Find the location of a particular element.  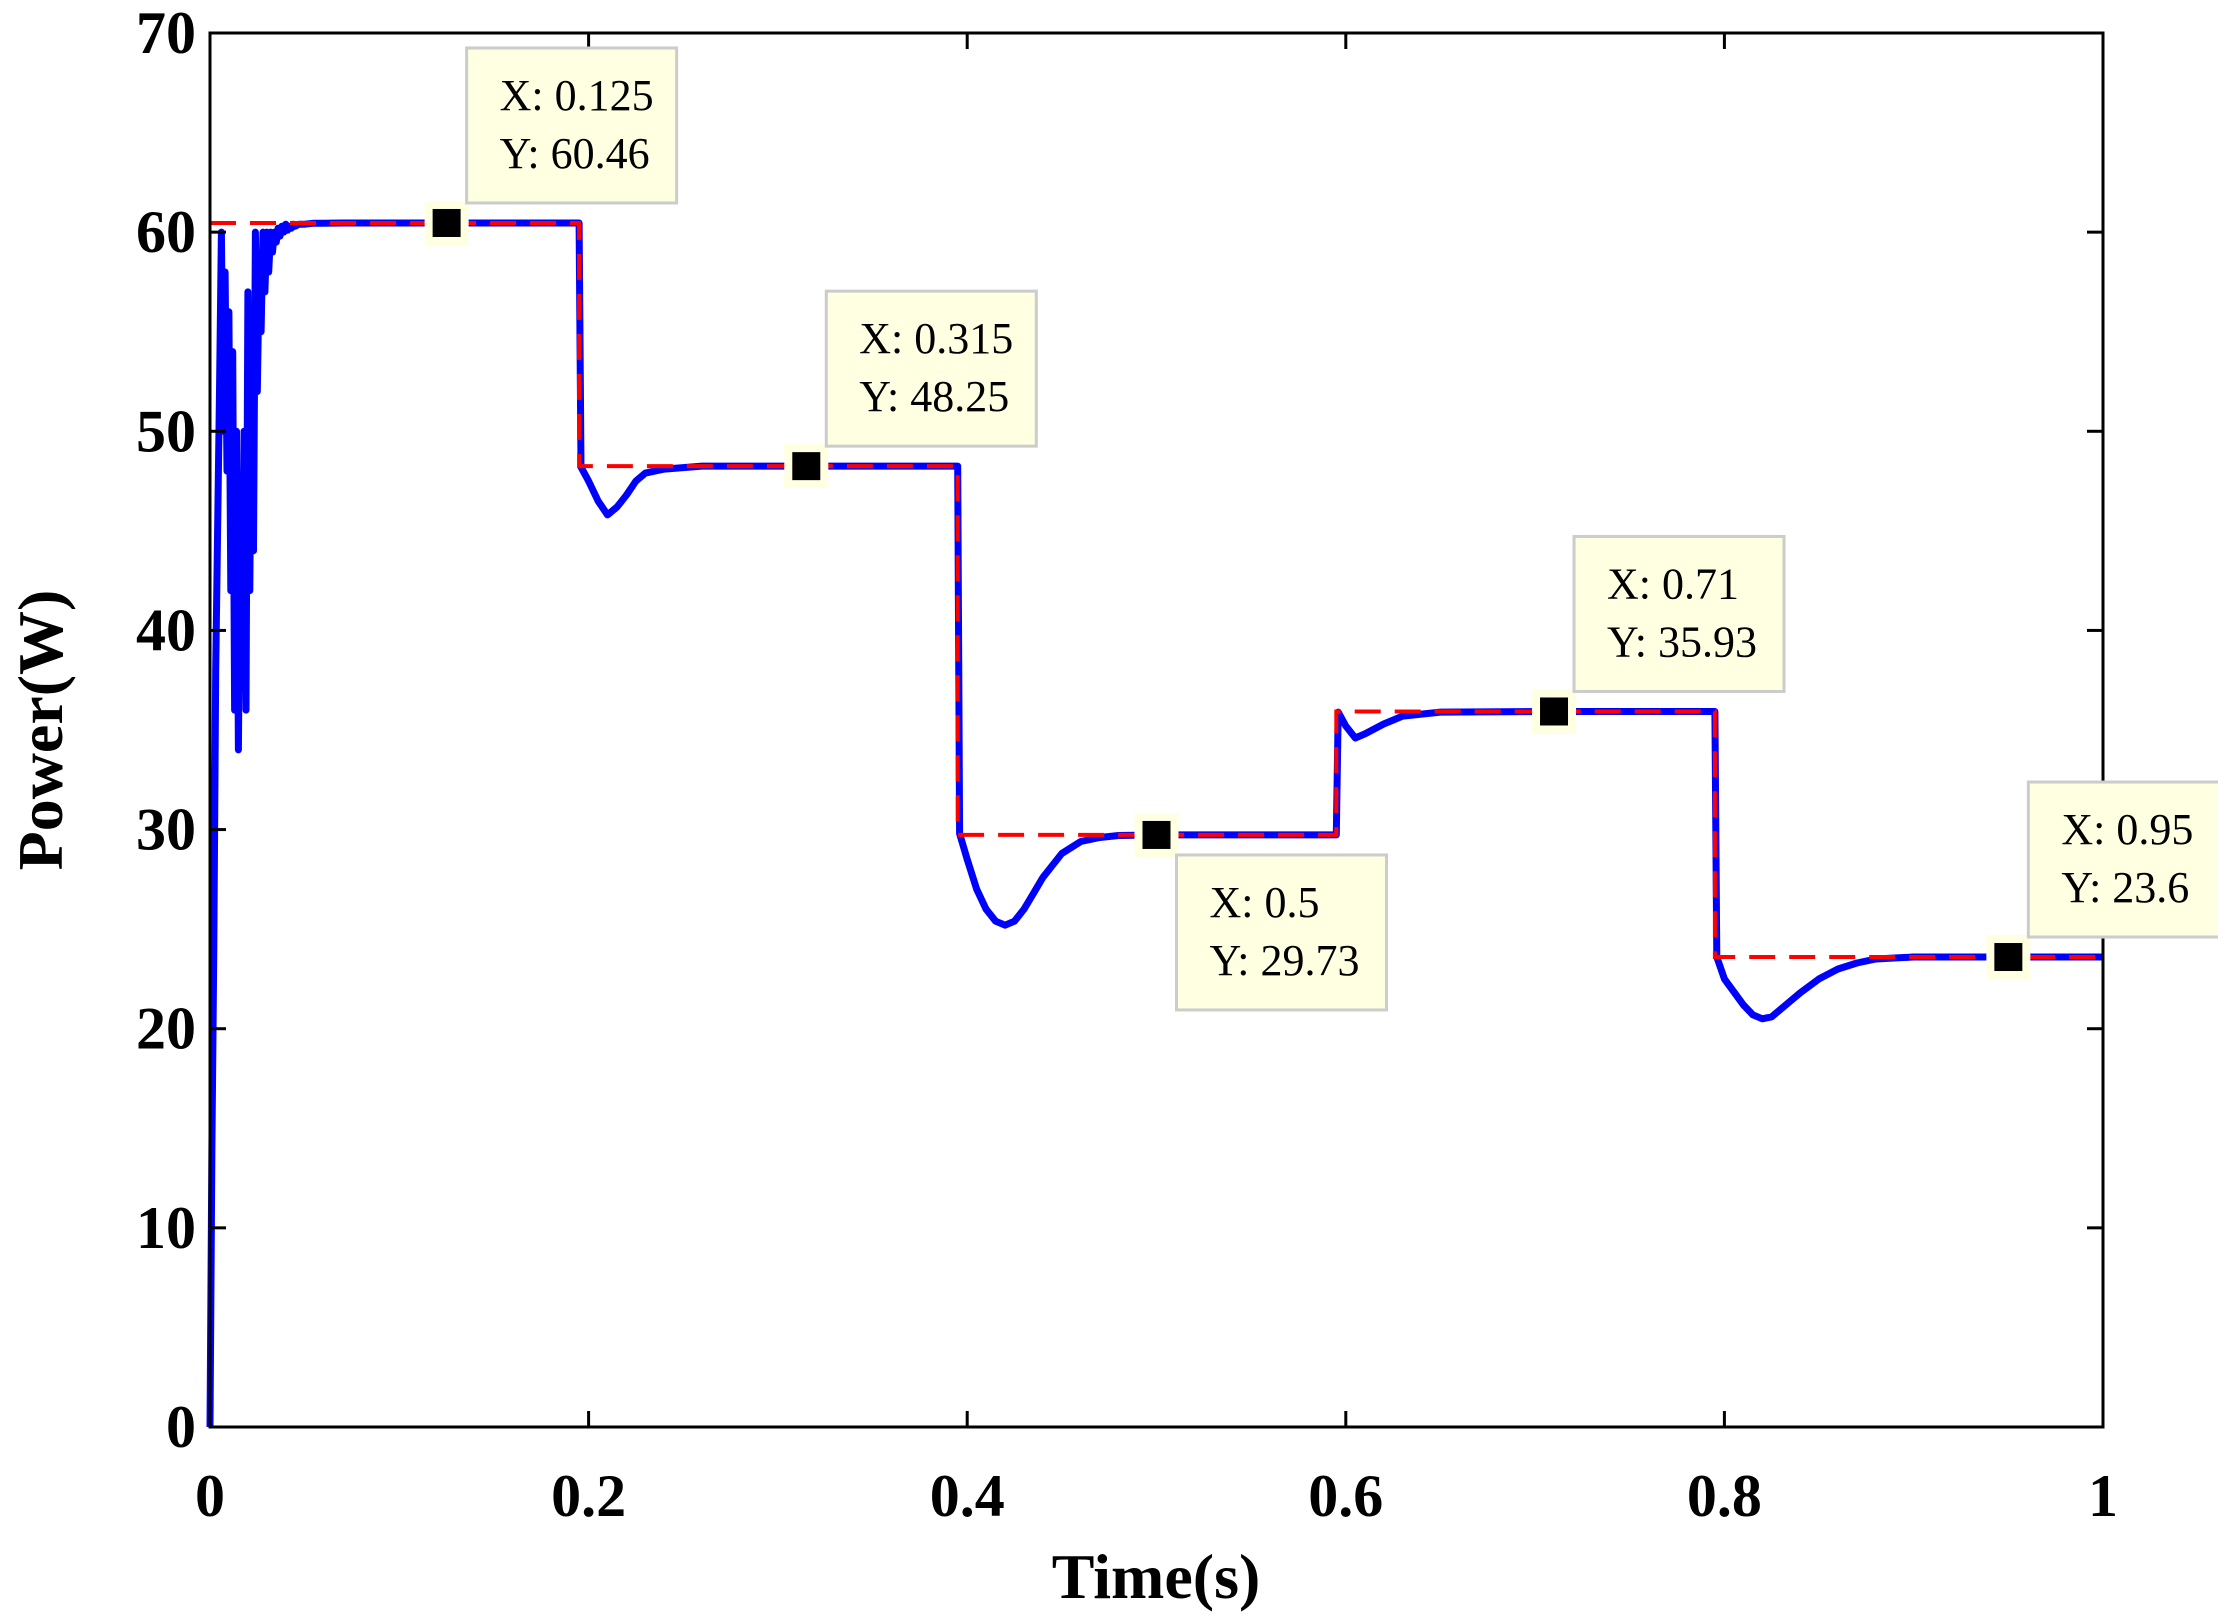

y-tick-label: 0 is located at coordinates (181, 1427).